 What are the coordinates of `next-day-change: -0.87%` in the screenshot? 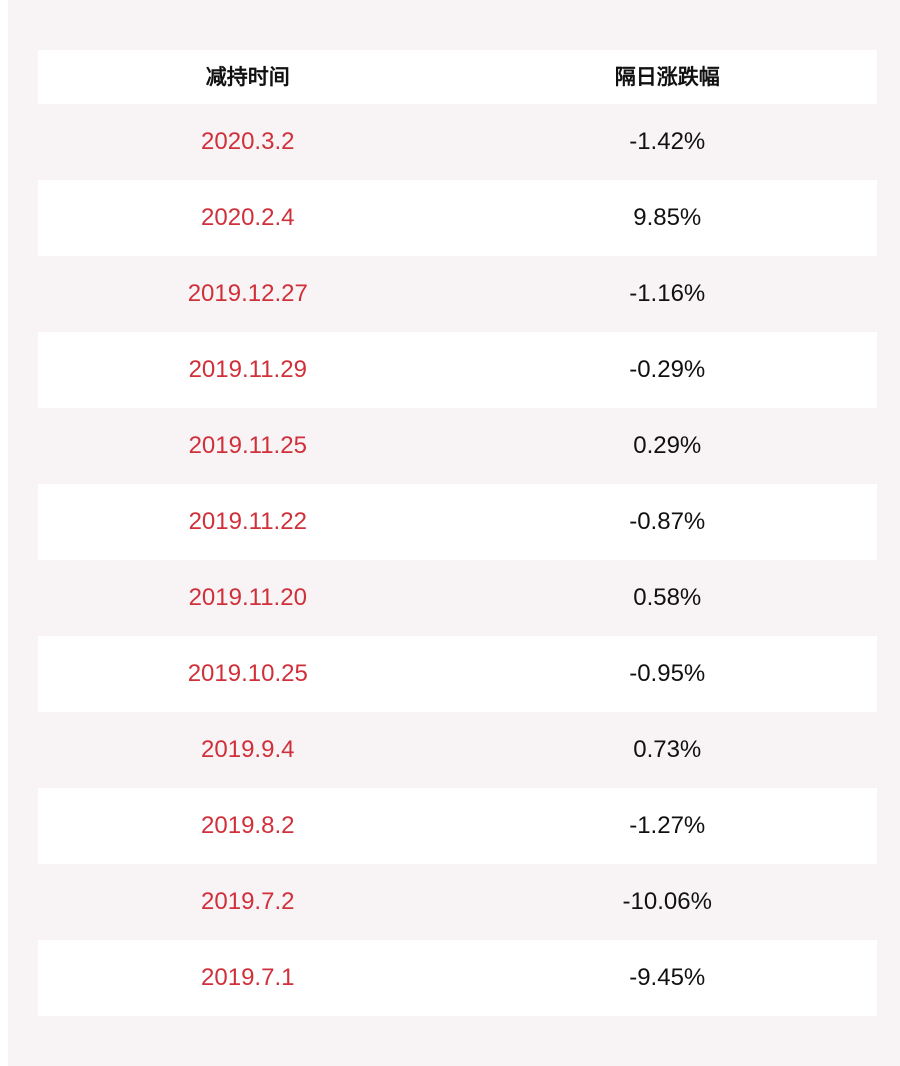 It's located at (667, 521).